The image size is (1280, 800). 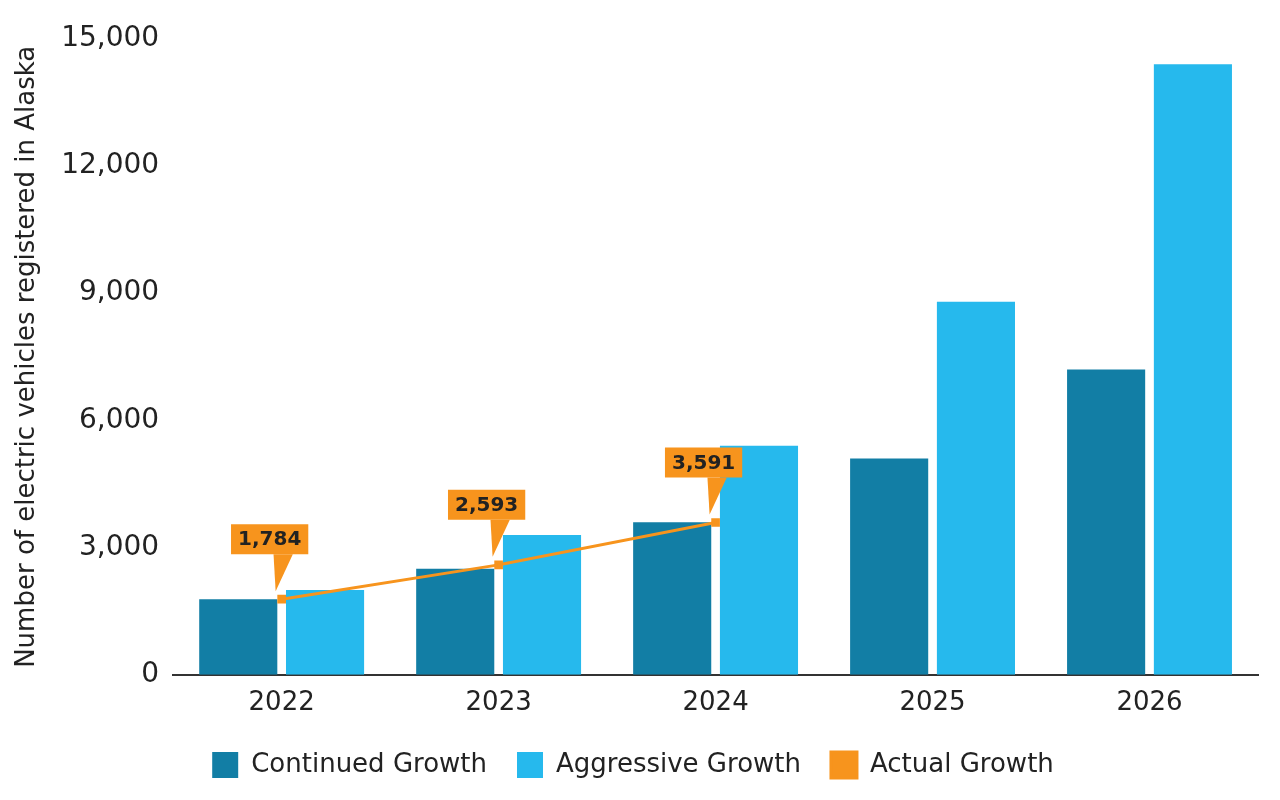 I want to click on y-tick-label: 9,000, so click(x=119, y=291).